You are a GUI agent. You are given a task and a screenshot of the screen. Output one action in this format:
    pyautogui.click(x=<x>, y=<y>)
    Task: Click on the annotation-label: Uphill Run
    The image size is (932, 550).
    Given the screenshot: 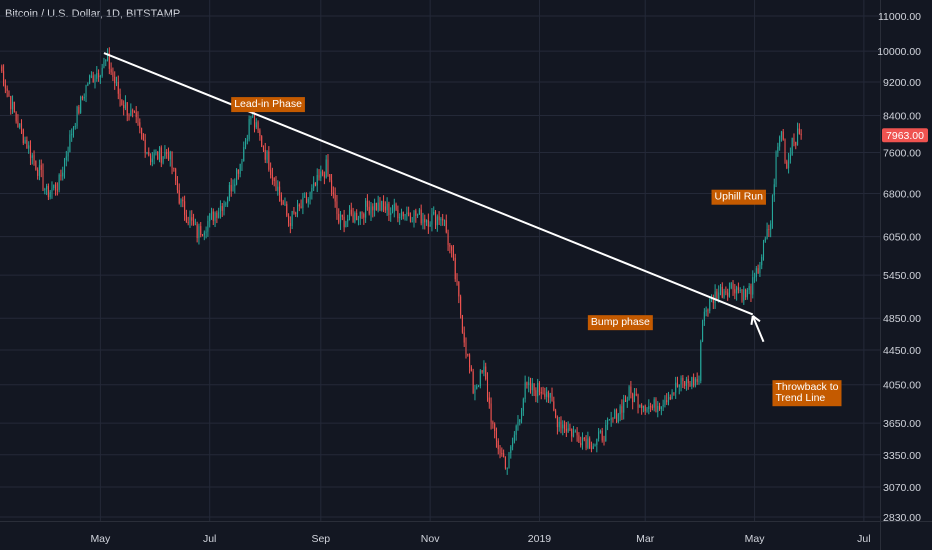 What is the action you would take?
    pyautogui.click(x=738, y=197)
    